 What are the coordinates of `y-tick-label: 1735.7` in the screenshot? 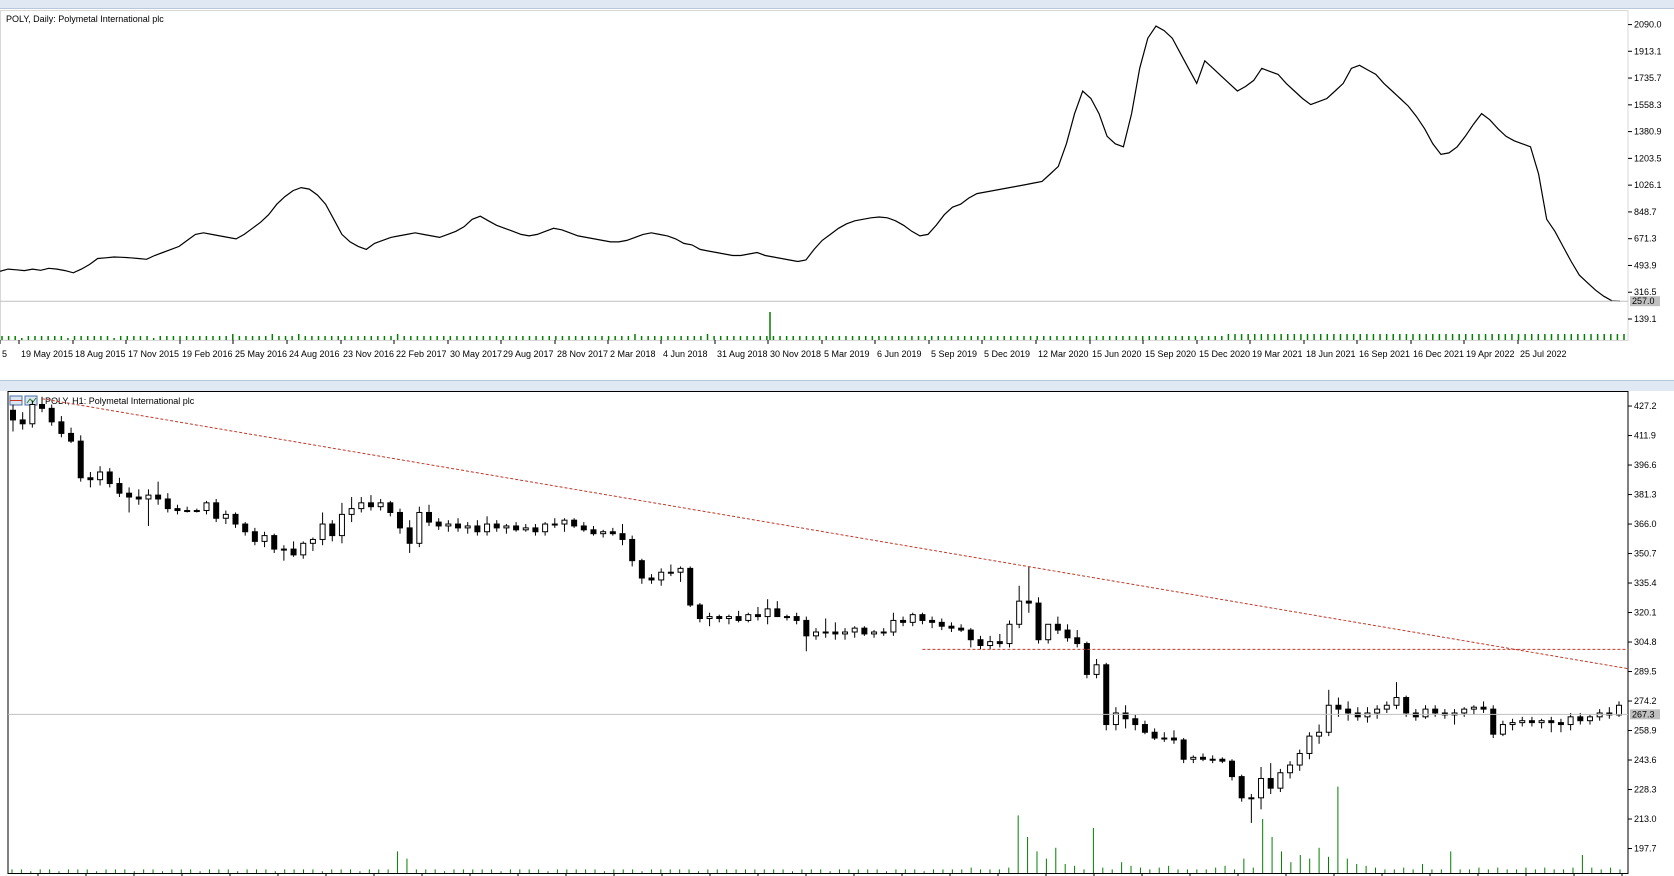 It's located at (1648, 78).